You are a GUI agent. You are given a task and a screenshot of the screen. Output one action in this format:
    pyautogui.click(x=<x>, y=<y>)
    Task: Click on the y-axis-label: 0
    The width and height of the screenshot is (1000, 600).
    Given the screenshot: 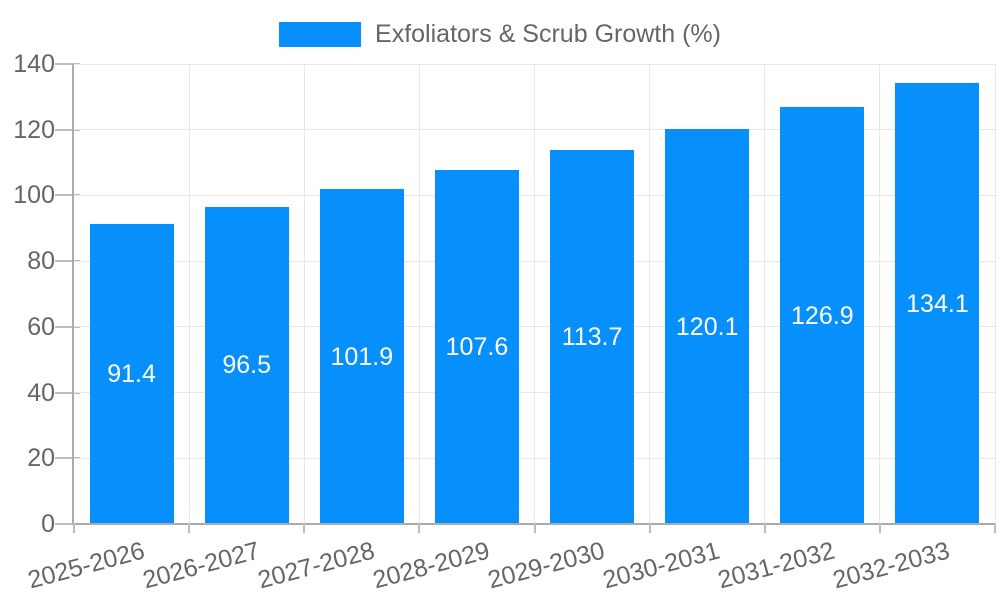 What is the action you would take?
    pyautogui.click(x=48, y=524)
    